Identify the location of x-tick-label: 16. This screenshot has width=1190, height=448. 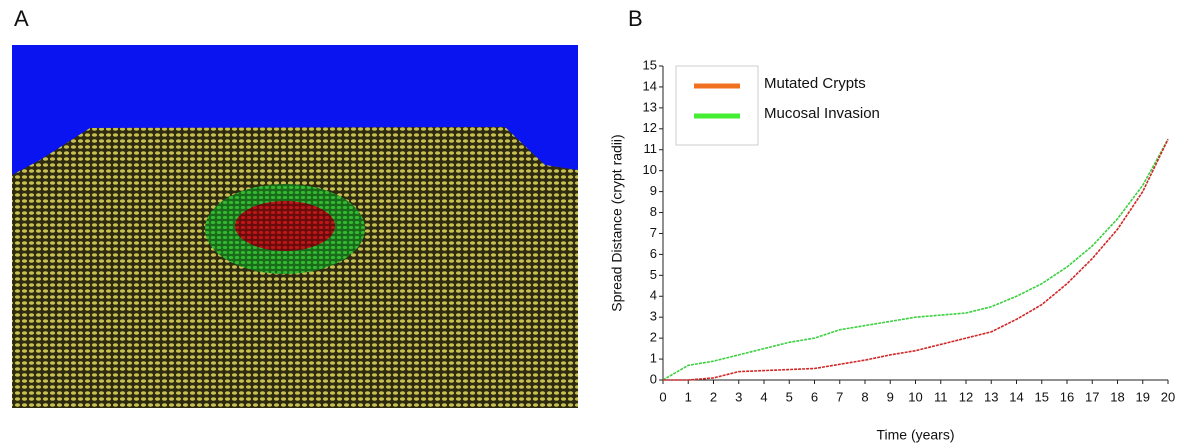
(1067, 396).